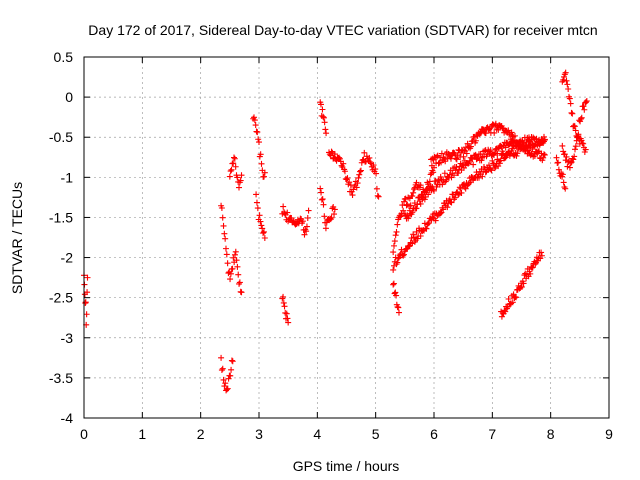  What do you see at coordinates (259, 434) in the screenshot?
I see `x-tick-label: 3` at bounding box center [259, 434].